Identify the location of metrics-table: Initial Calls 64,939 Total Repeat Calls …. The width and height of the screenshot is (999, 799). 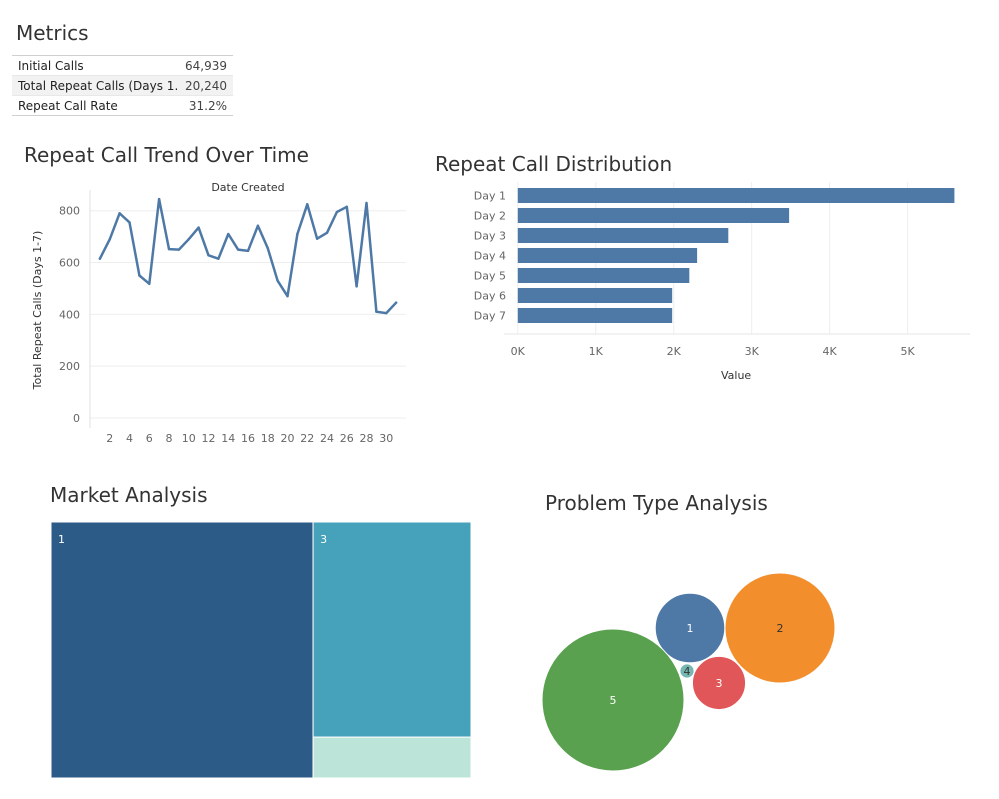
(122, 85).